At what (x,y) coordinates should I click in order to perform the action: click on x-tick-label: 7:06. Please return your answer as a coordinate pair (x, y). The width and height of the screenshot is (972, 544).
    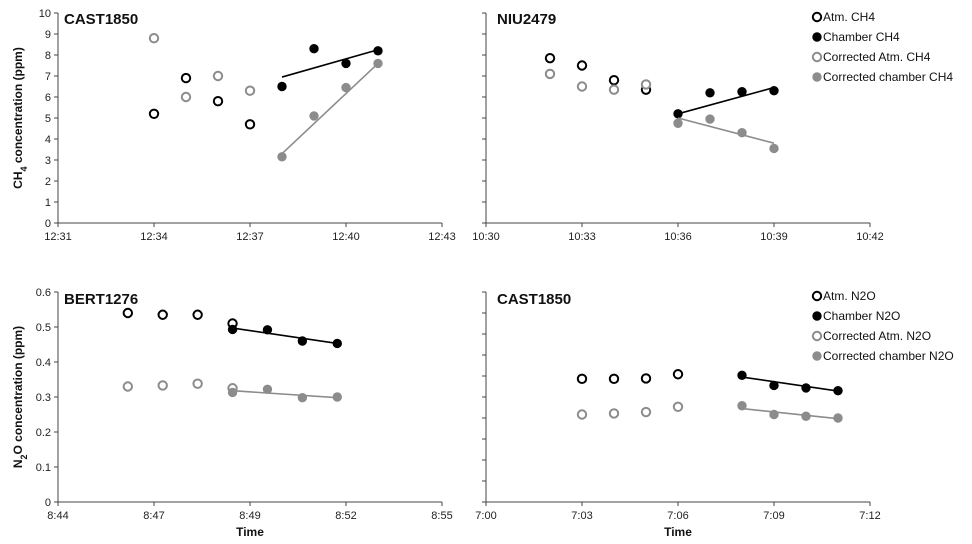
    Looking at the image, I should click on (677, 516).